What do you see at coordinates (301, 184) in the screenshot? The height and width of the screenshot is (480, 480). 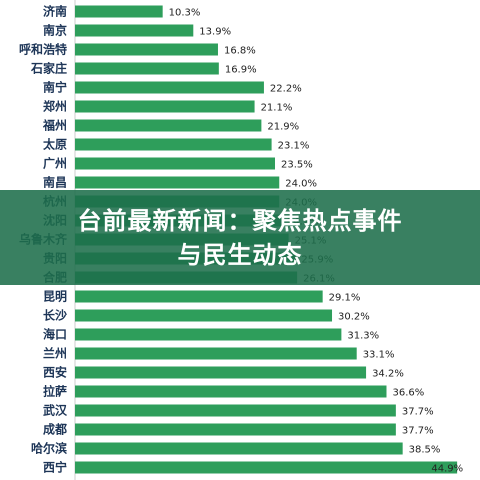 I see `value-label: 24.0%` at bounding box center [301, 184].